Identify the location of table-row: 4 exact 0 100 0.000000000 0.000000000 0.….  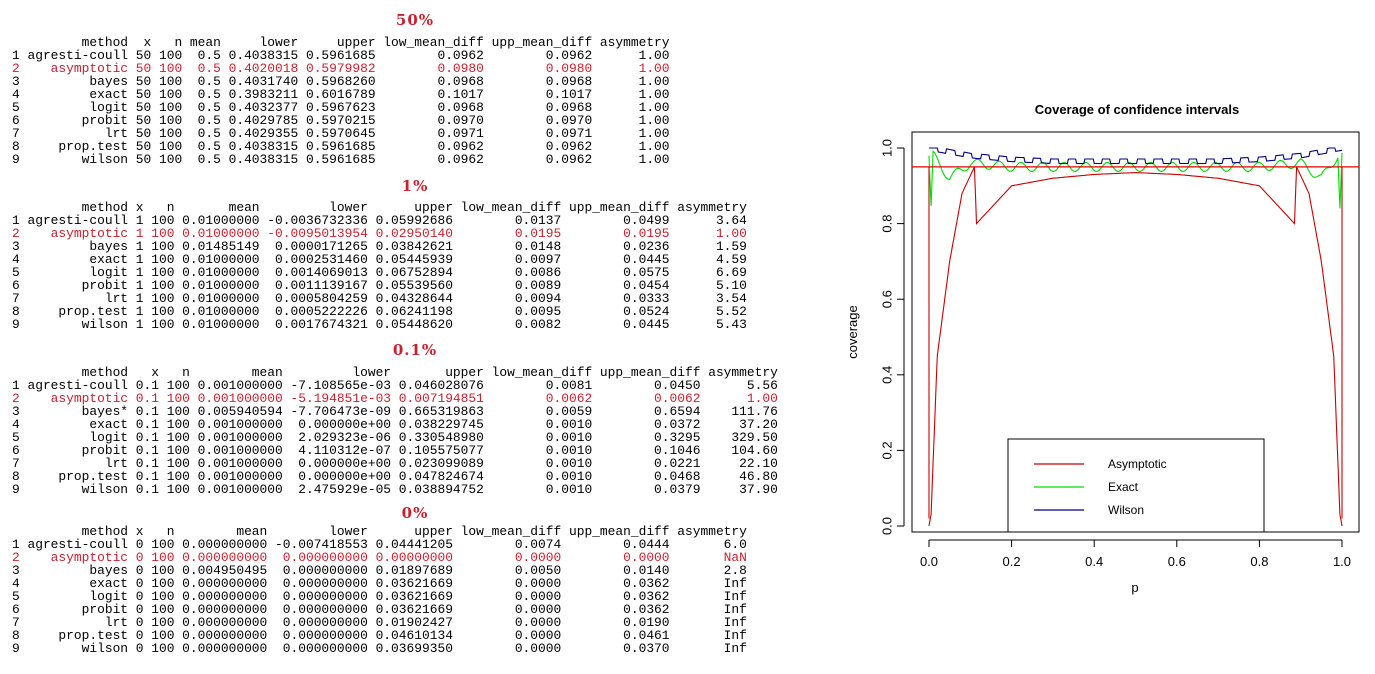
(379, 583).